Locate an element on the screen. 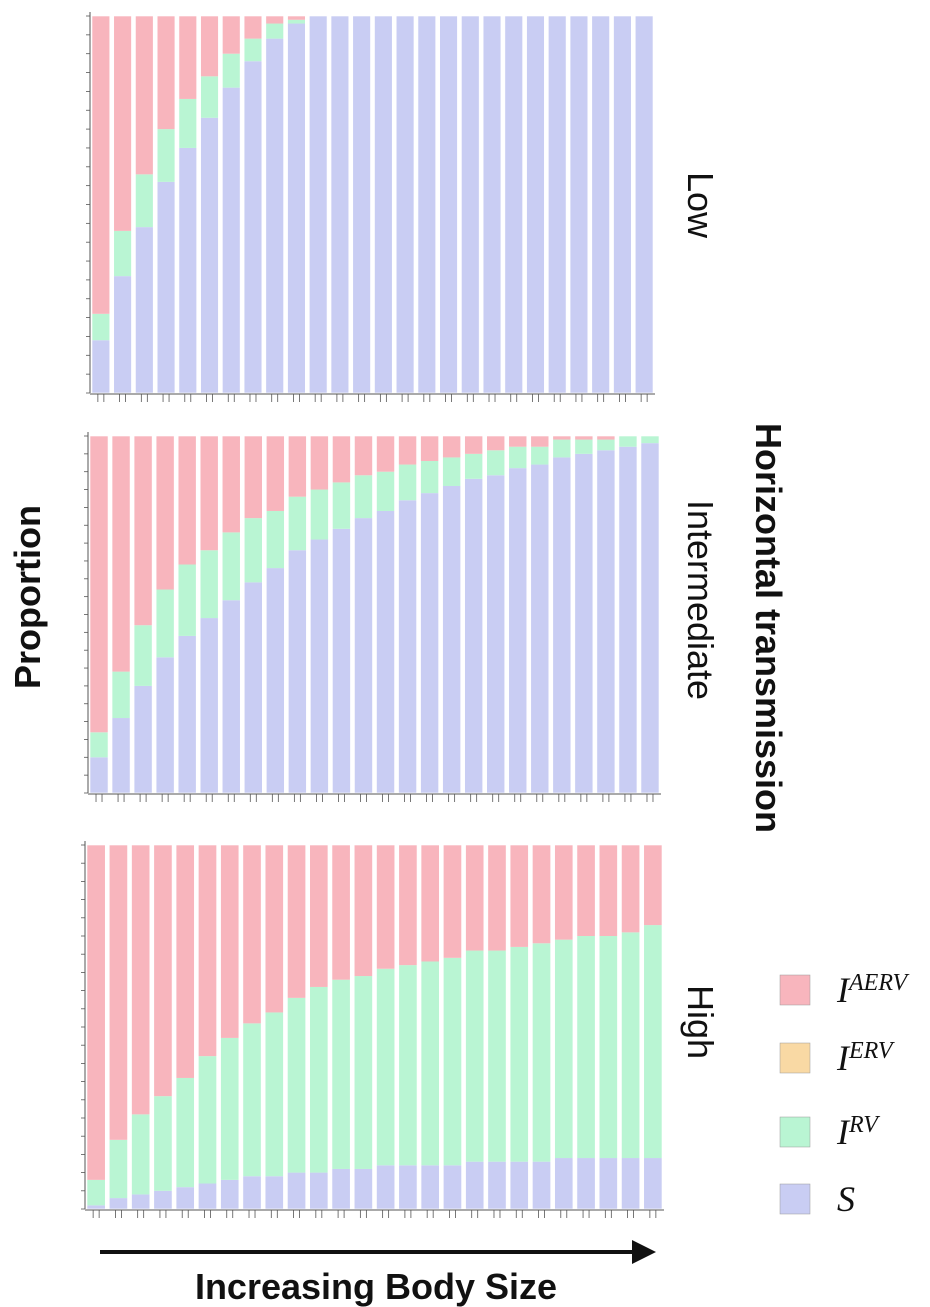 The image size is (930, 1307). x-axis-title: Increasing Body Size is located at coordinates (376, 1286).